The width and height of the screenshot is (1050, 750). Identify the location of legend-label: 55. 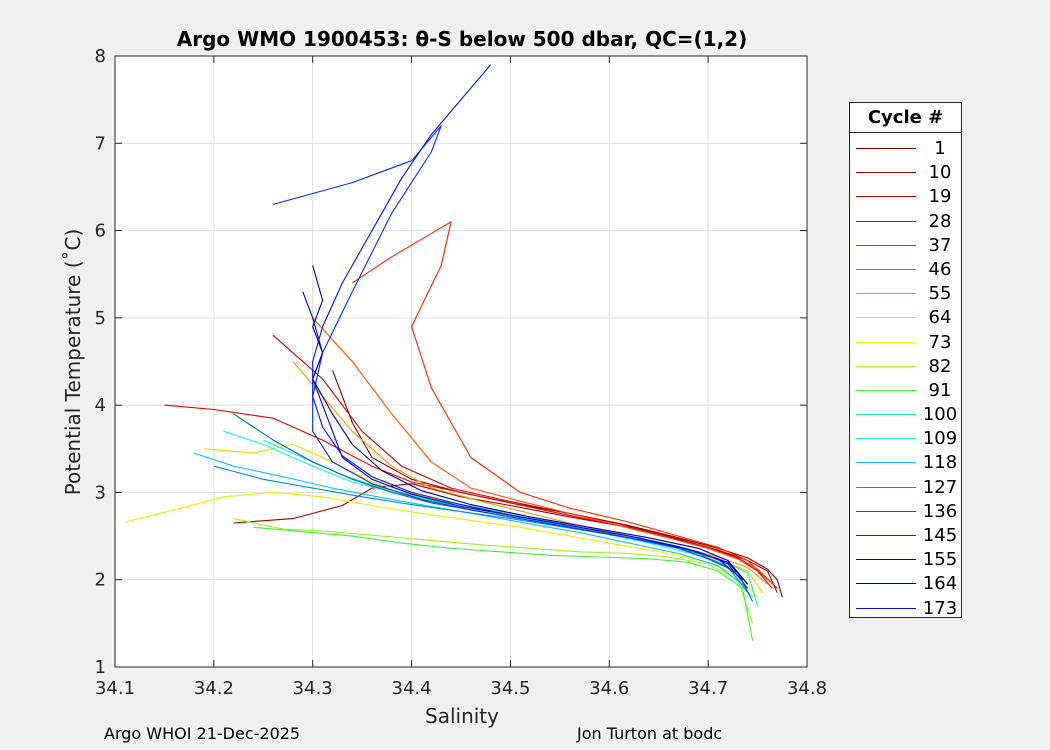
(940, 294).